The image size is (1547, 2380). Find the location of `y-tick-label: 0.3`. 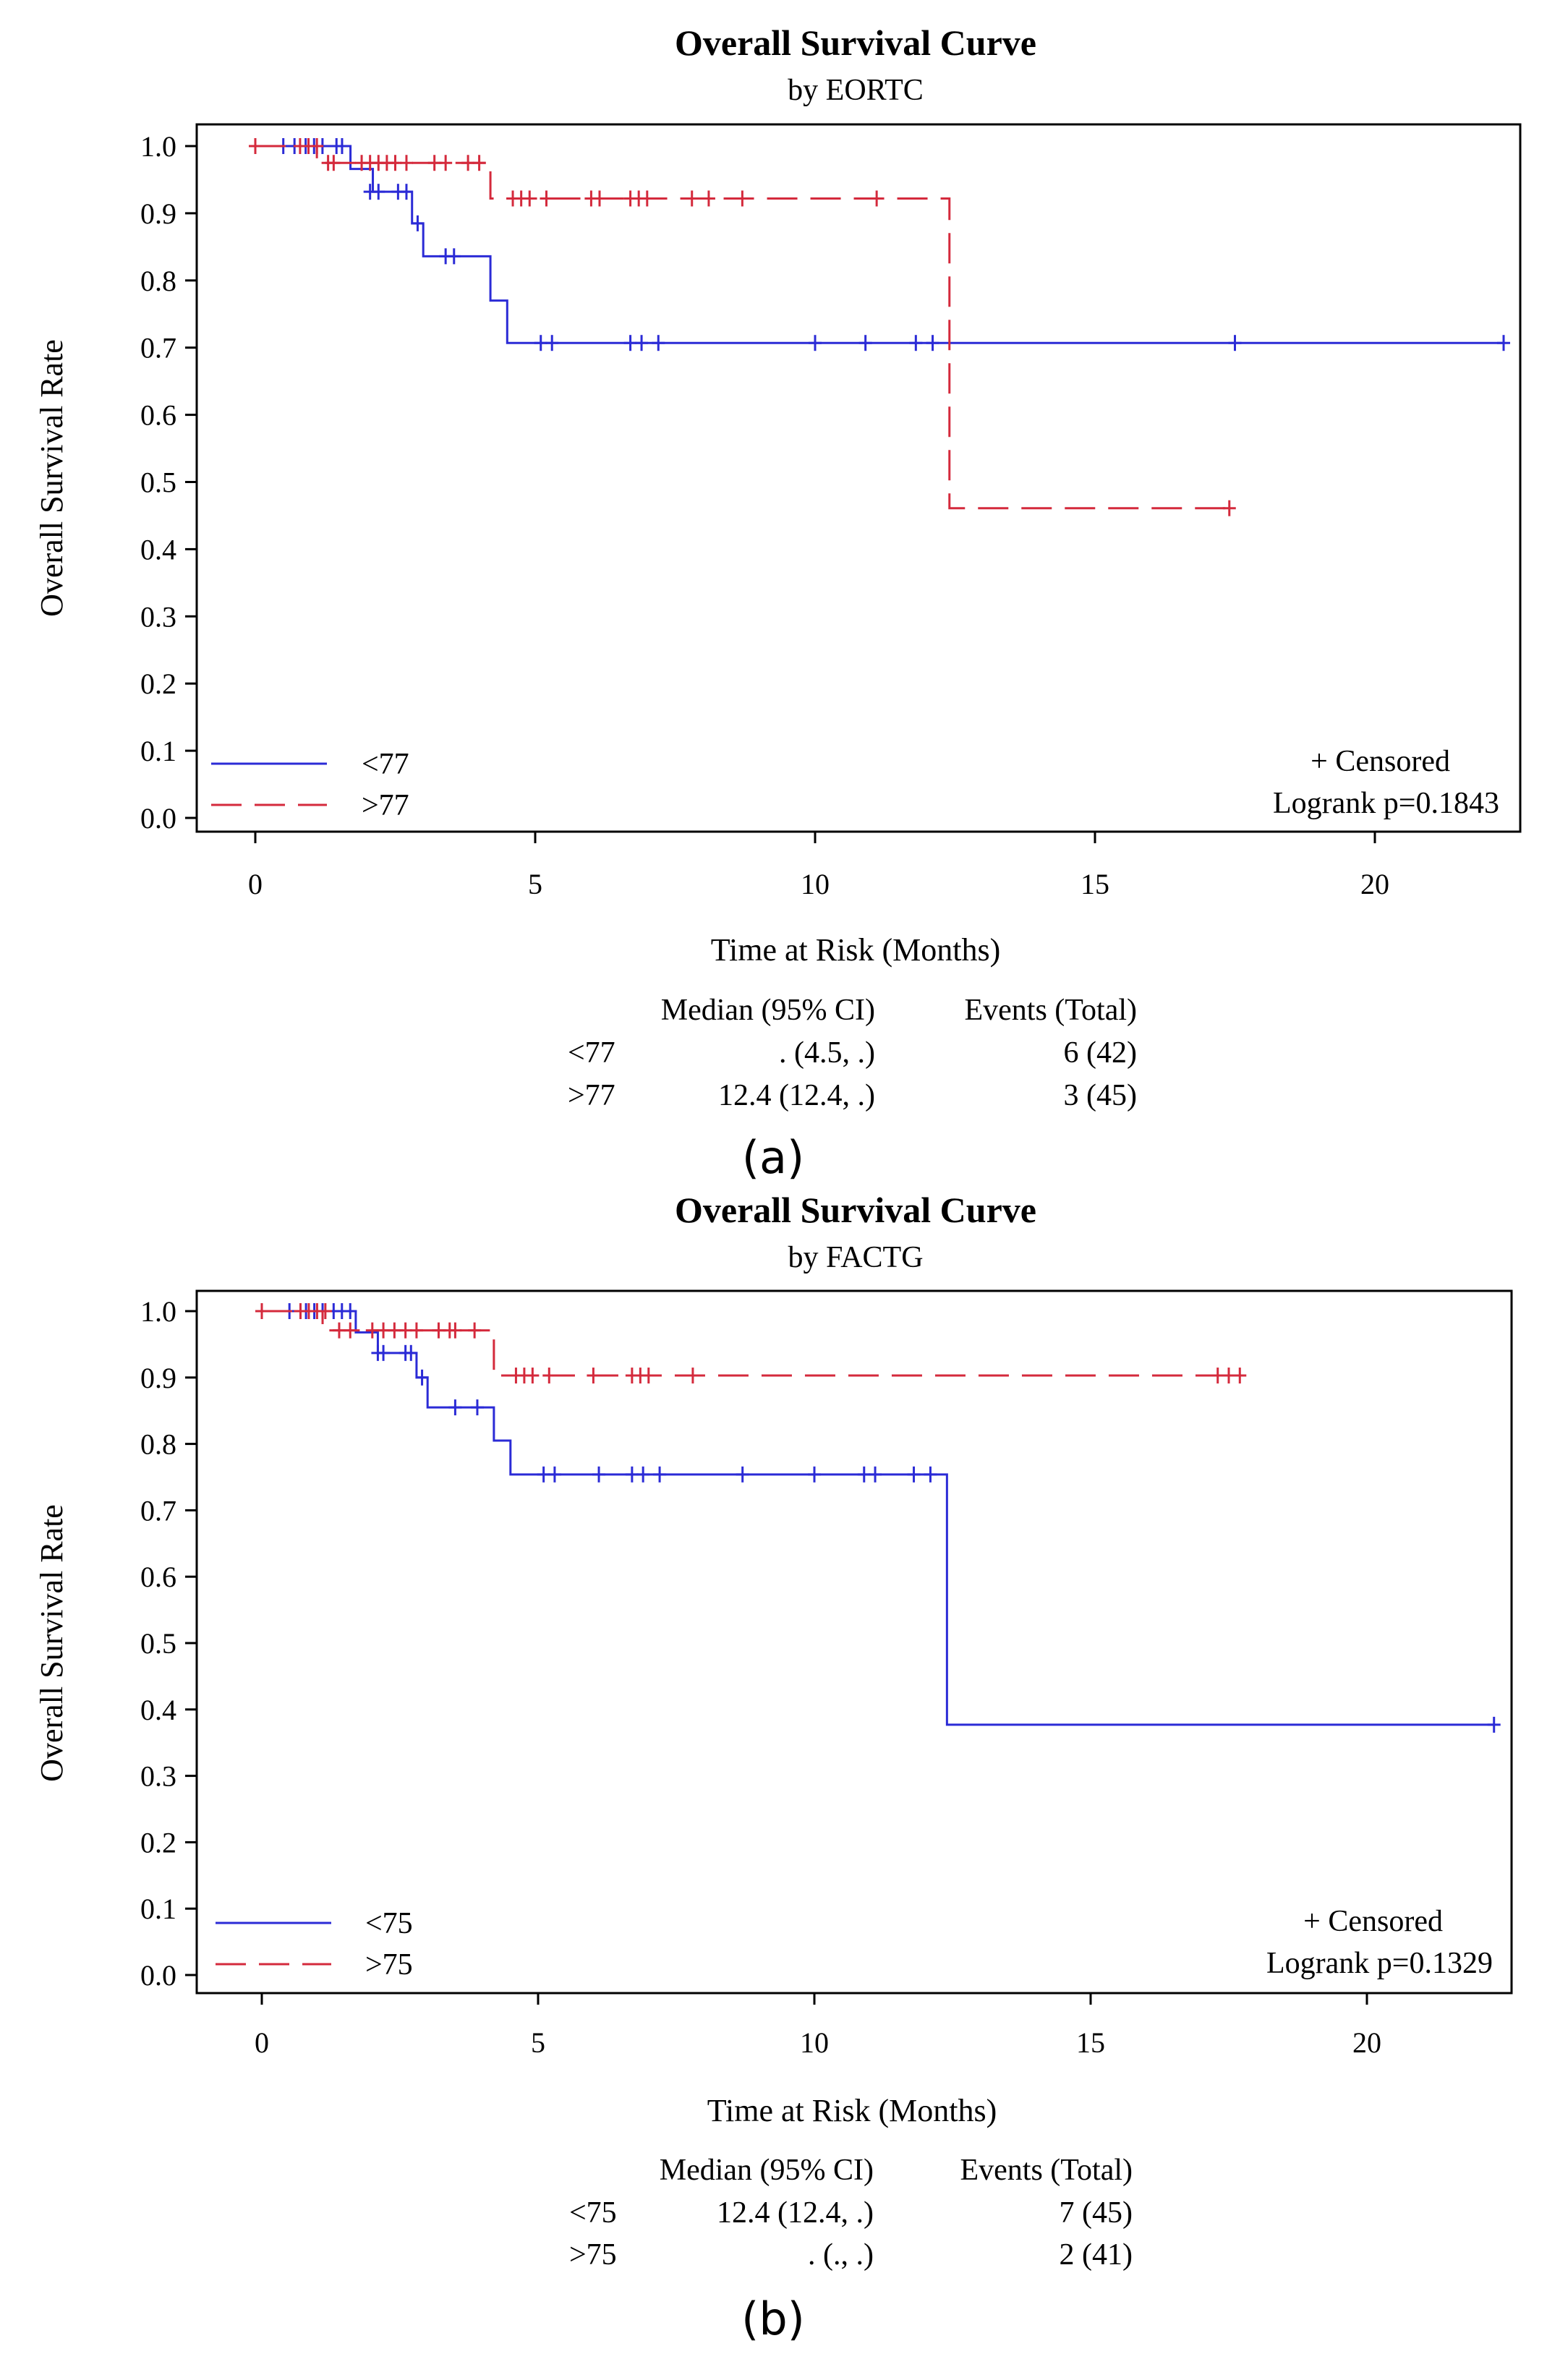

y-tick-label: 0.3 is located at coordinates (158, 616).